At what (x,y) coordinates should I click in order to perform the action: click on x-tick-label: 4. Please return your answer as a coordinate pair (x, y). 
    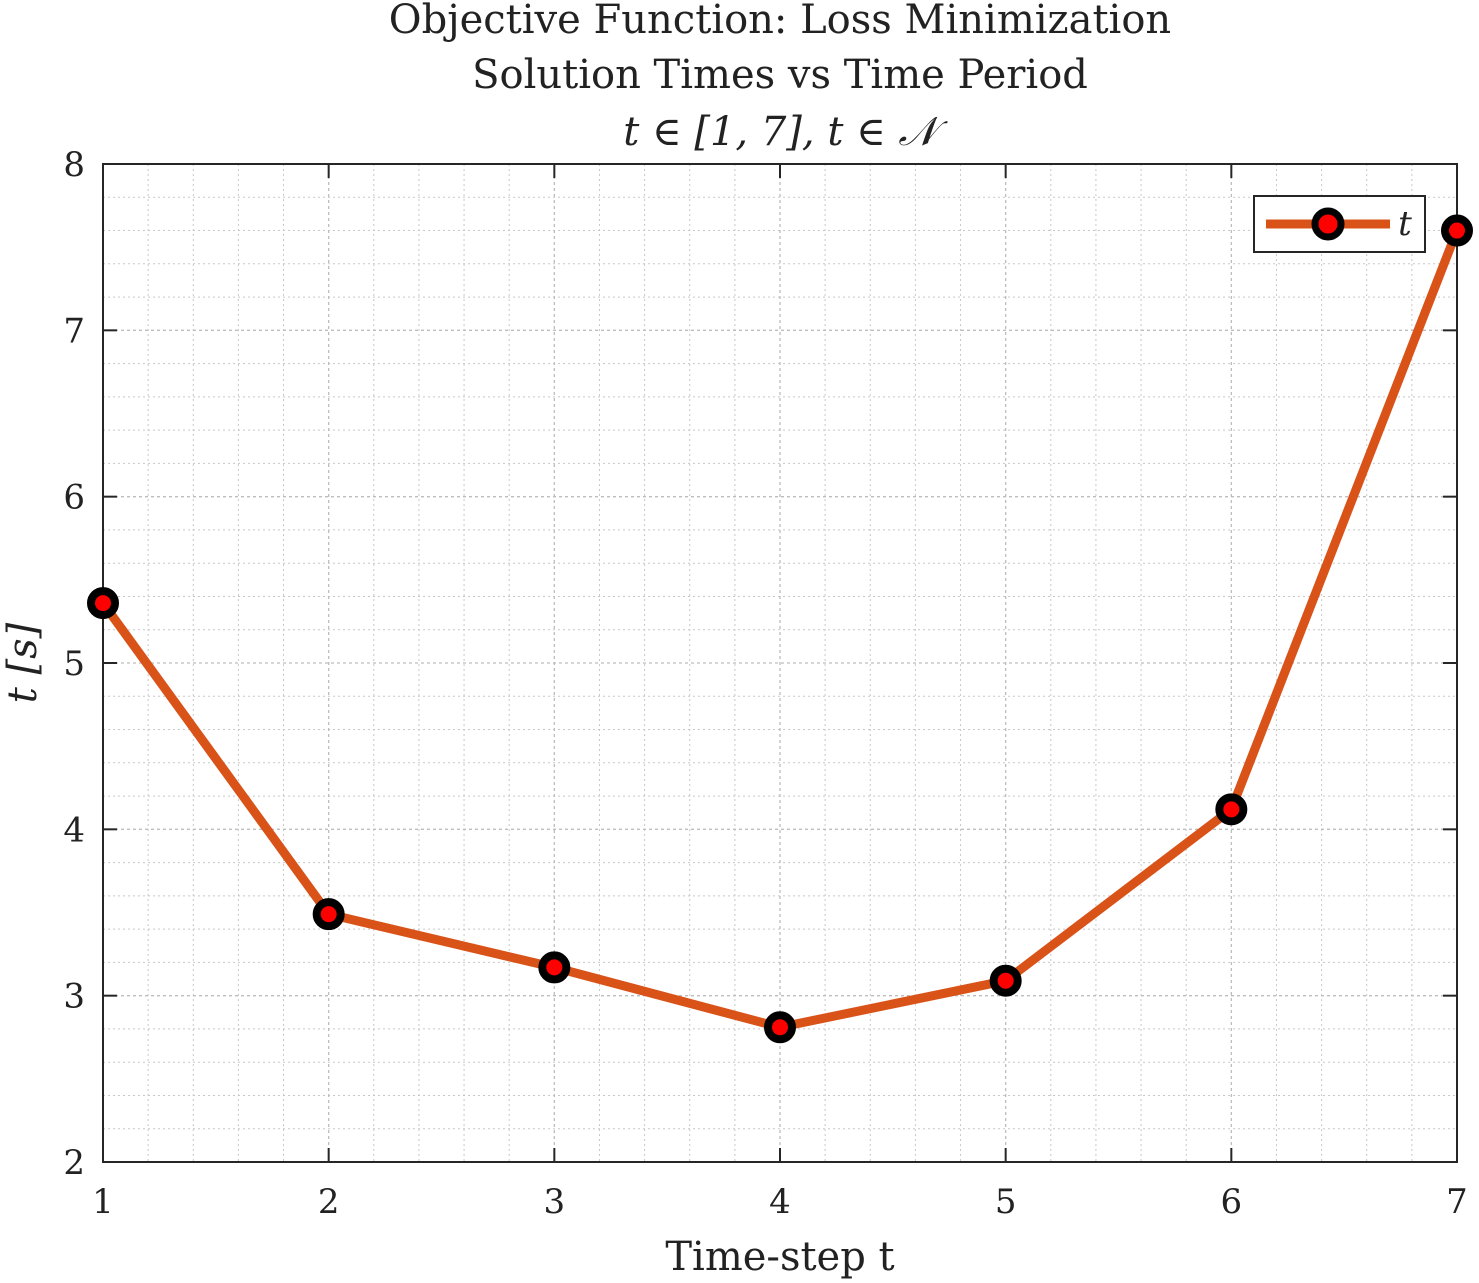
    Looking at the image, I should click on (780, 1202).